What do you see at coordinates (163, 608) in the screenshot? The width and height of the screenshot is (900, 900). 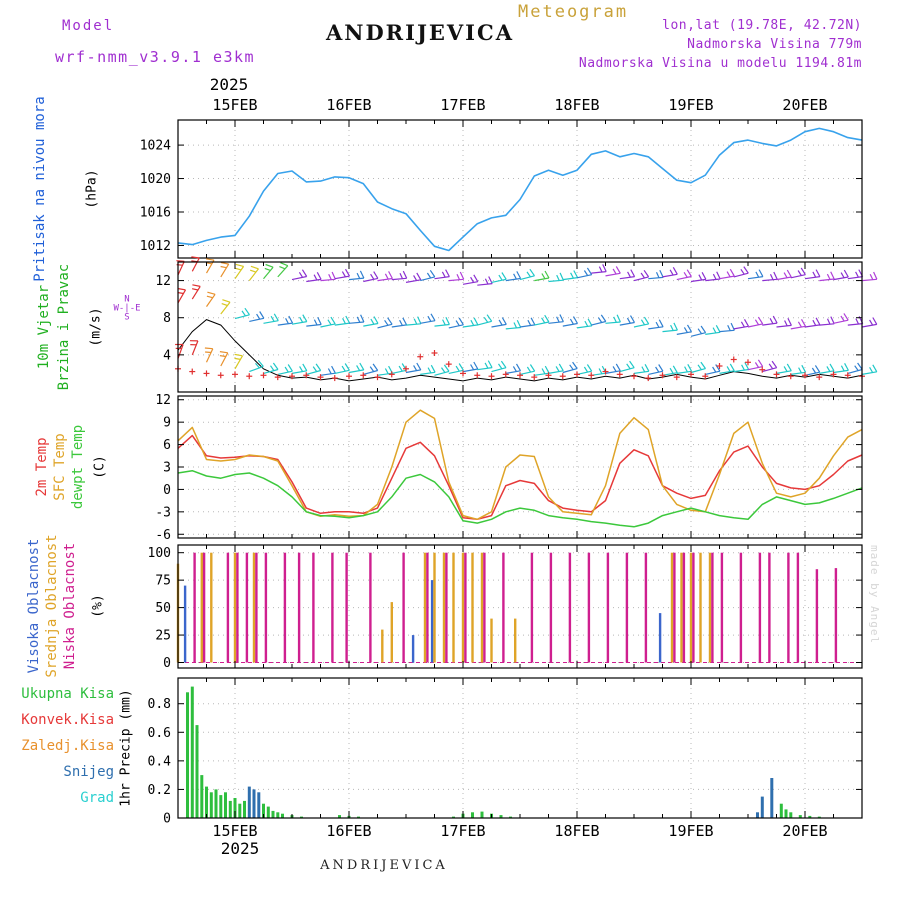 I see `y-tick-label: 50` at bounding box center [163, 608].